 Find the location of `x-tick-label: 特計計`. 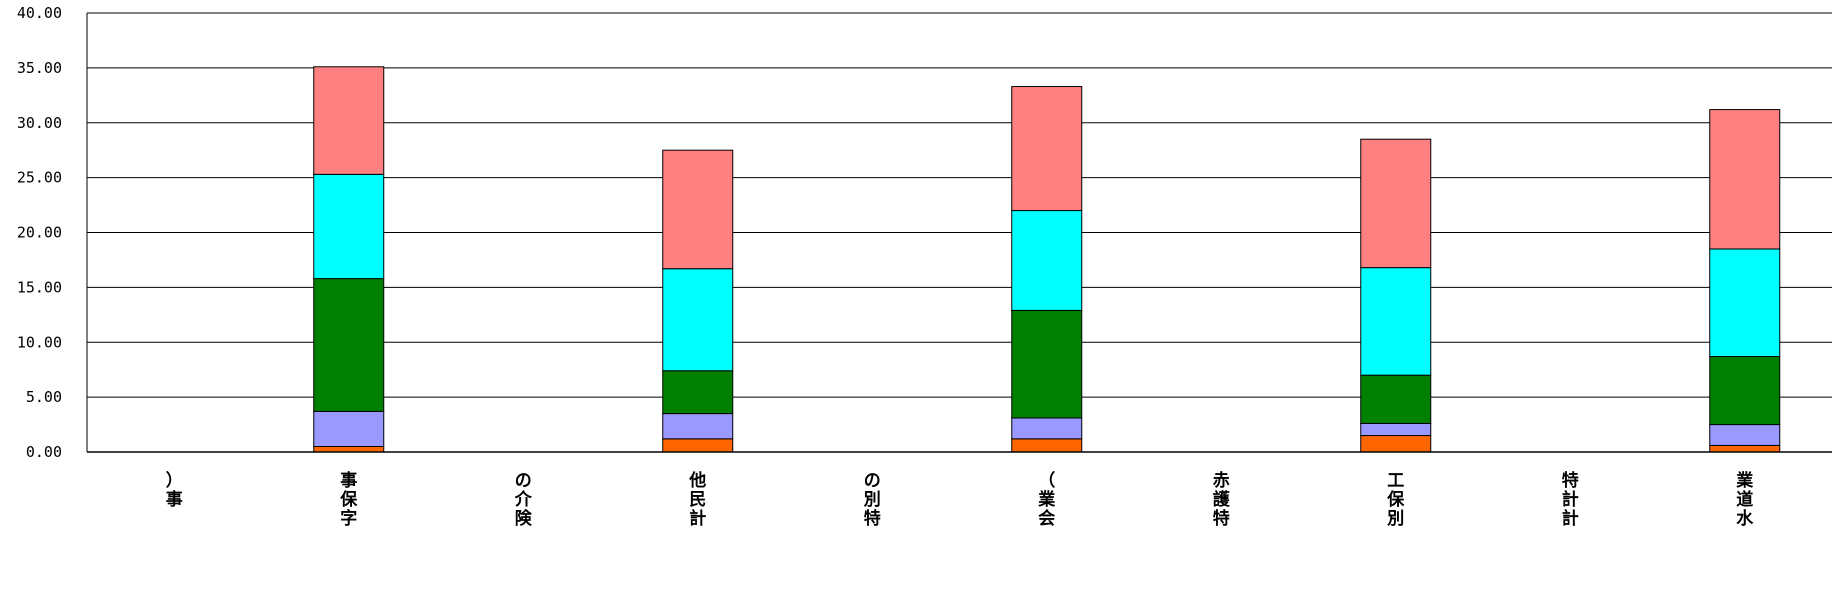

x-tick-label: 特計計 is located at coordinates (1570, 499).